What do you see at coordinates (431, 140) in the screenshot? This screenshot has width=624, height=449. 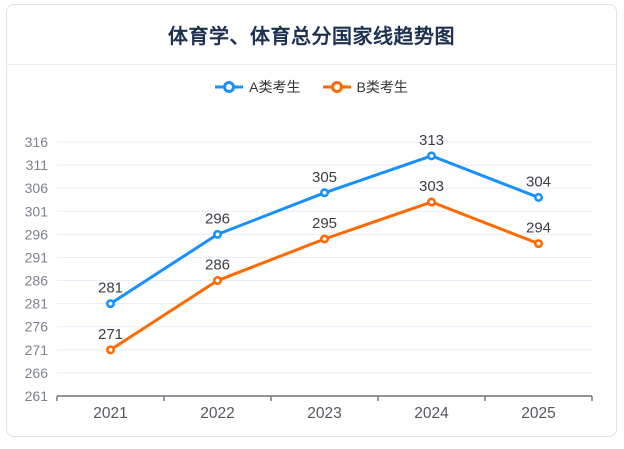 I see `data-label: 313` at bounding box center [431, 140].